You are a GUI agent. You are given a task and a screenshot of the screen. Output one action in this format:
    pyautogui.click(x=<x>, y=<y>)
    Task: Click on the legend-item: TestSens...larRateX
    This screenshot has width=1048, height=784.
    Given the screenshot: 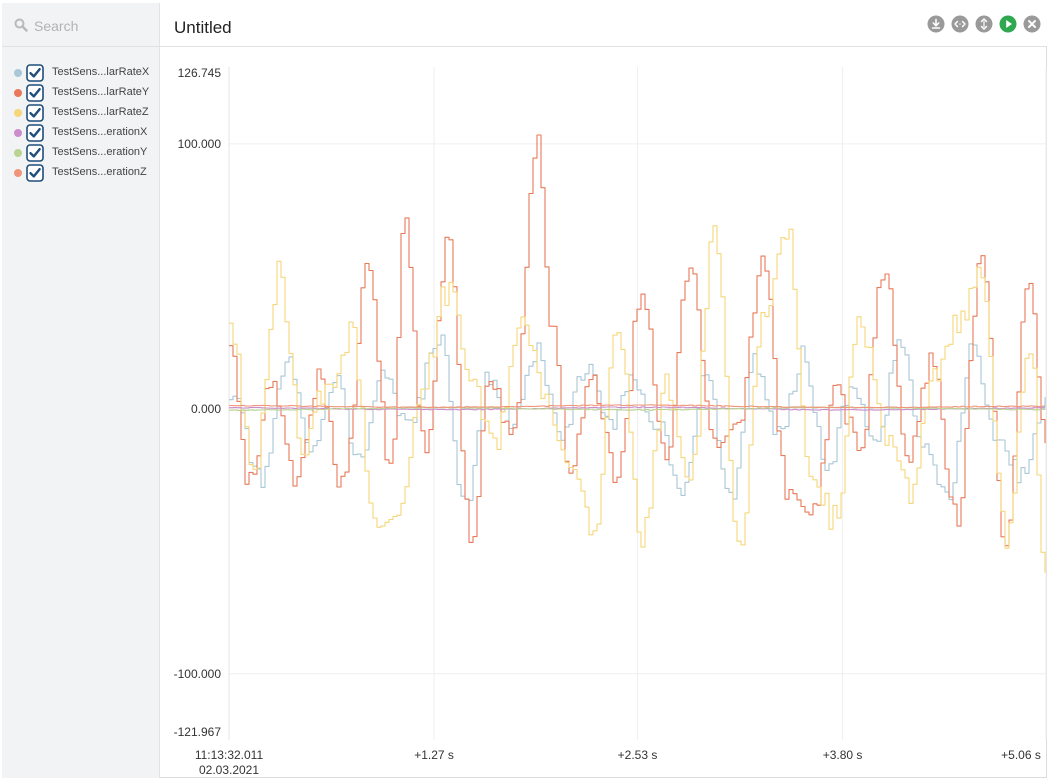 What is the action you would take?
    pyautogui.click(x=80, y=73)
    